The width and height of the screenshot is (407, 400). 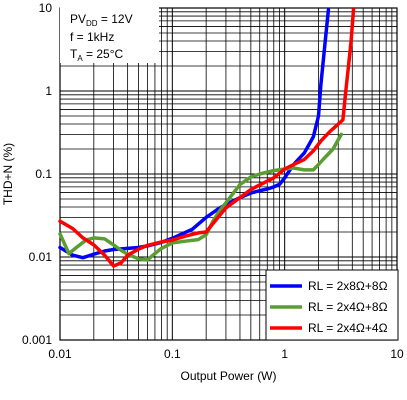 I want to click on y-axis-title: THD+N (%), so click(x=8, y=174).